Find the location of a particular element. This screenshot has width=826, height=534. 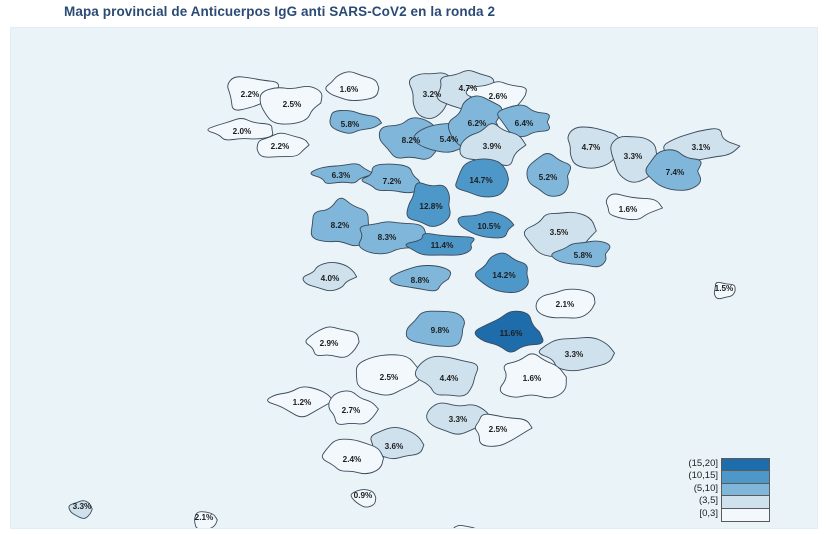

province-zaragoza is located at coordinates (549, 175).